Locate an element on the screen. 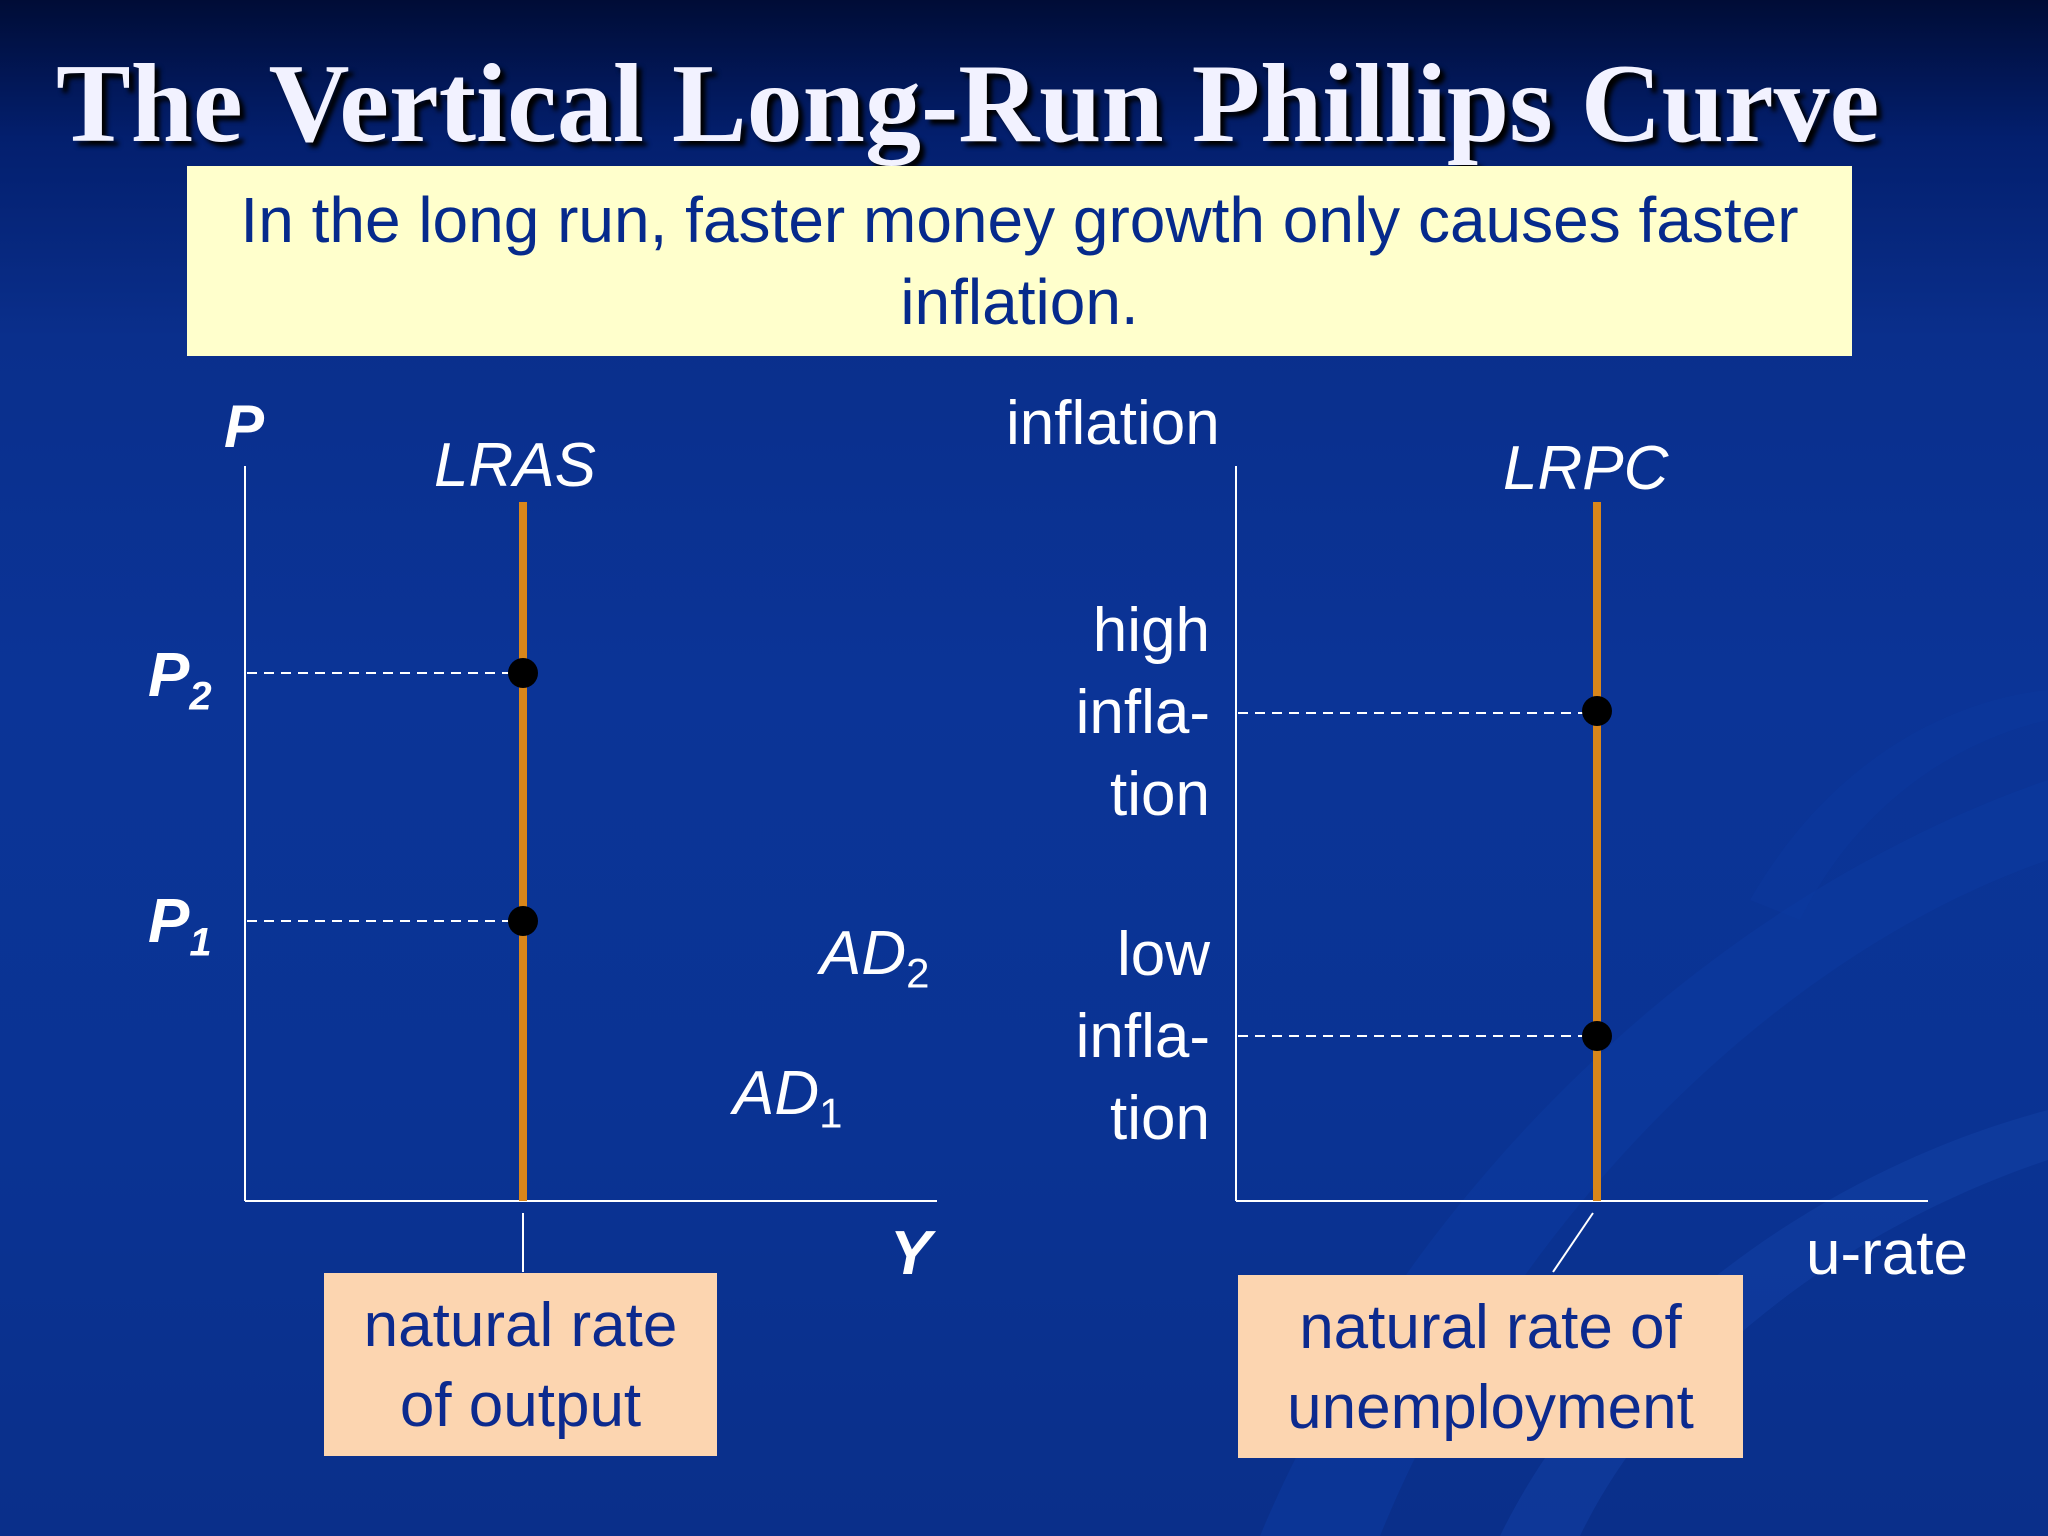 The height and width of the screenshot is (1536, 2048). low-inflation-line3: tion is located at coordinates (1160, 1118).